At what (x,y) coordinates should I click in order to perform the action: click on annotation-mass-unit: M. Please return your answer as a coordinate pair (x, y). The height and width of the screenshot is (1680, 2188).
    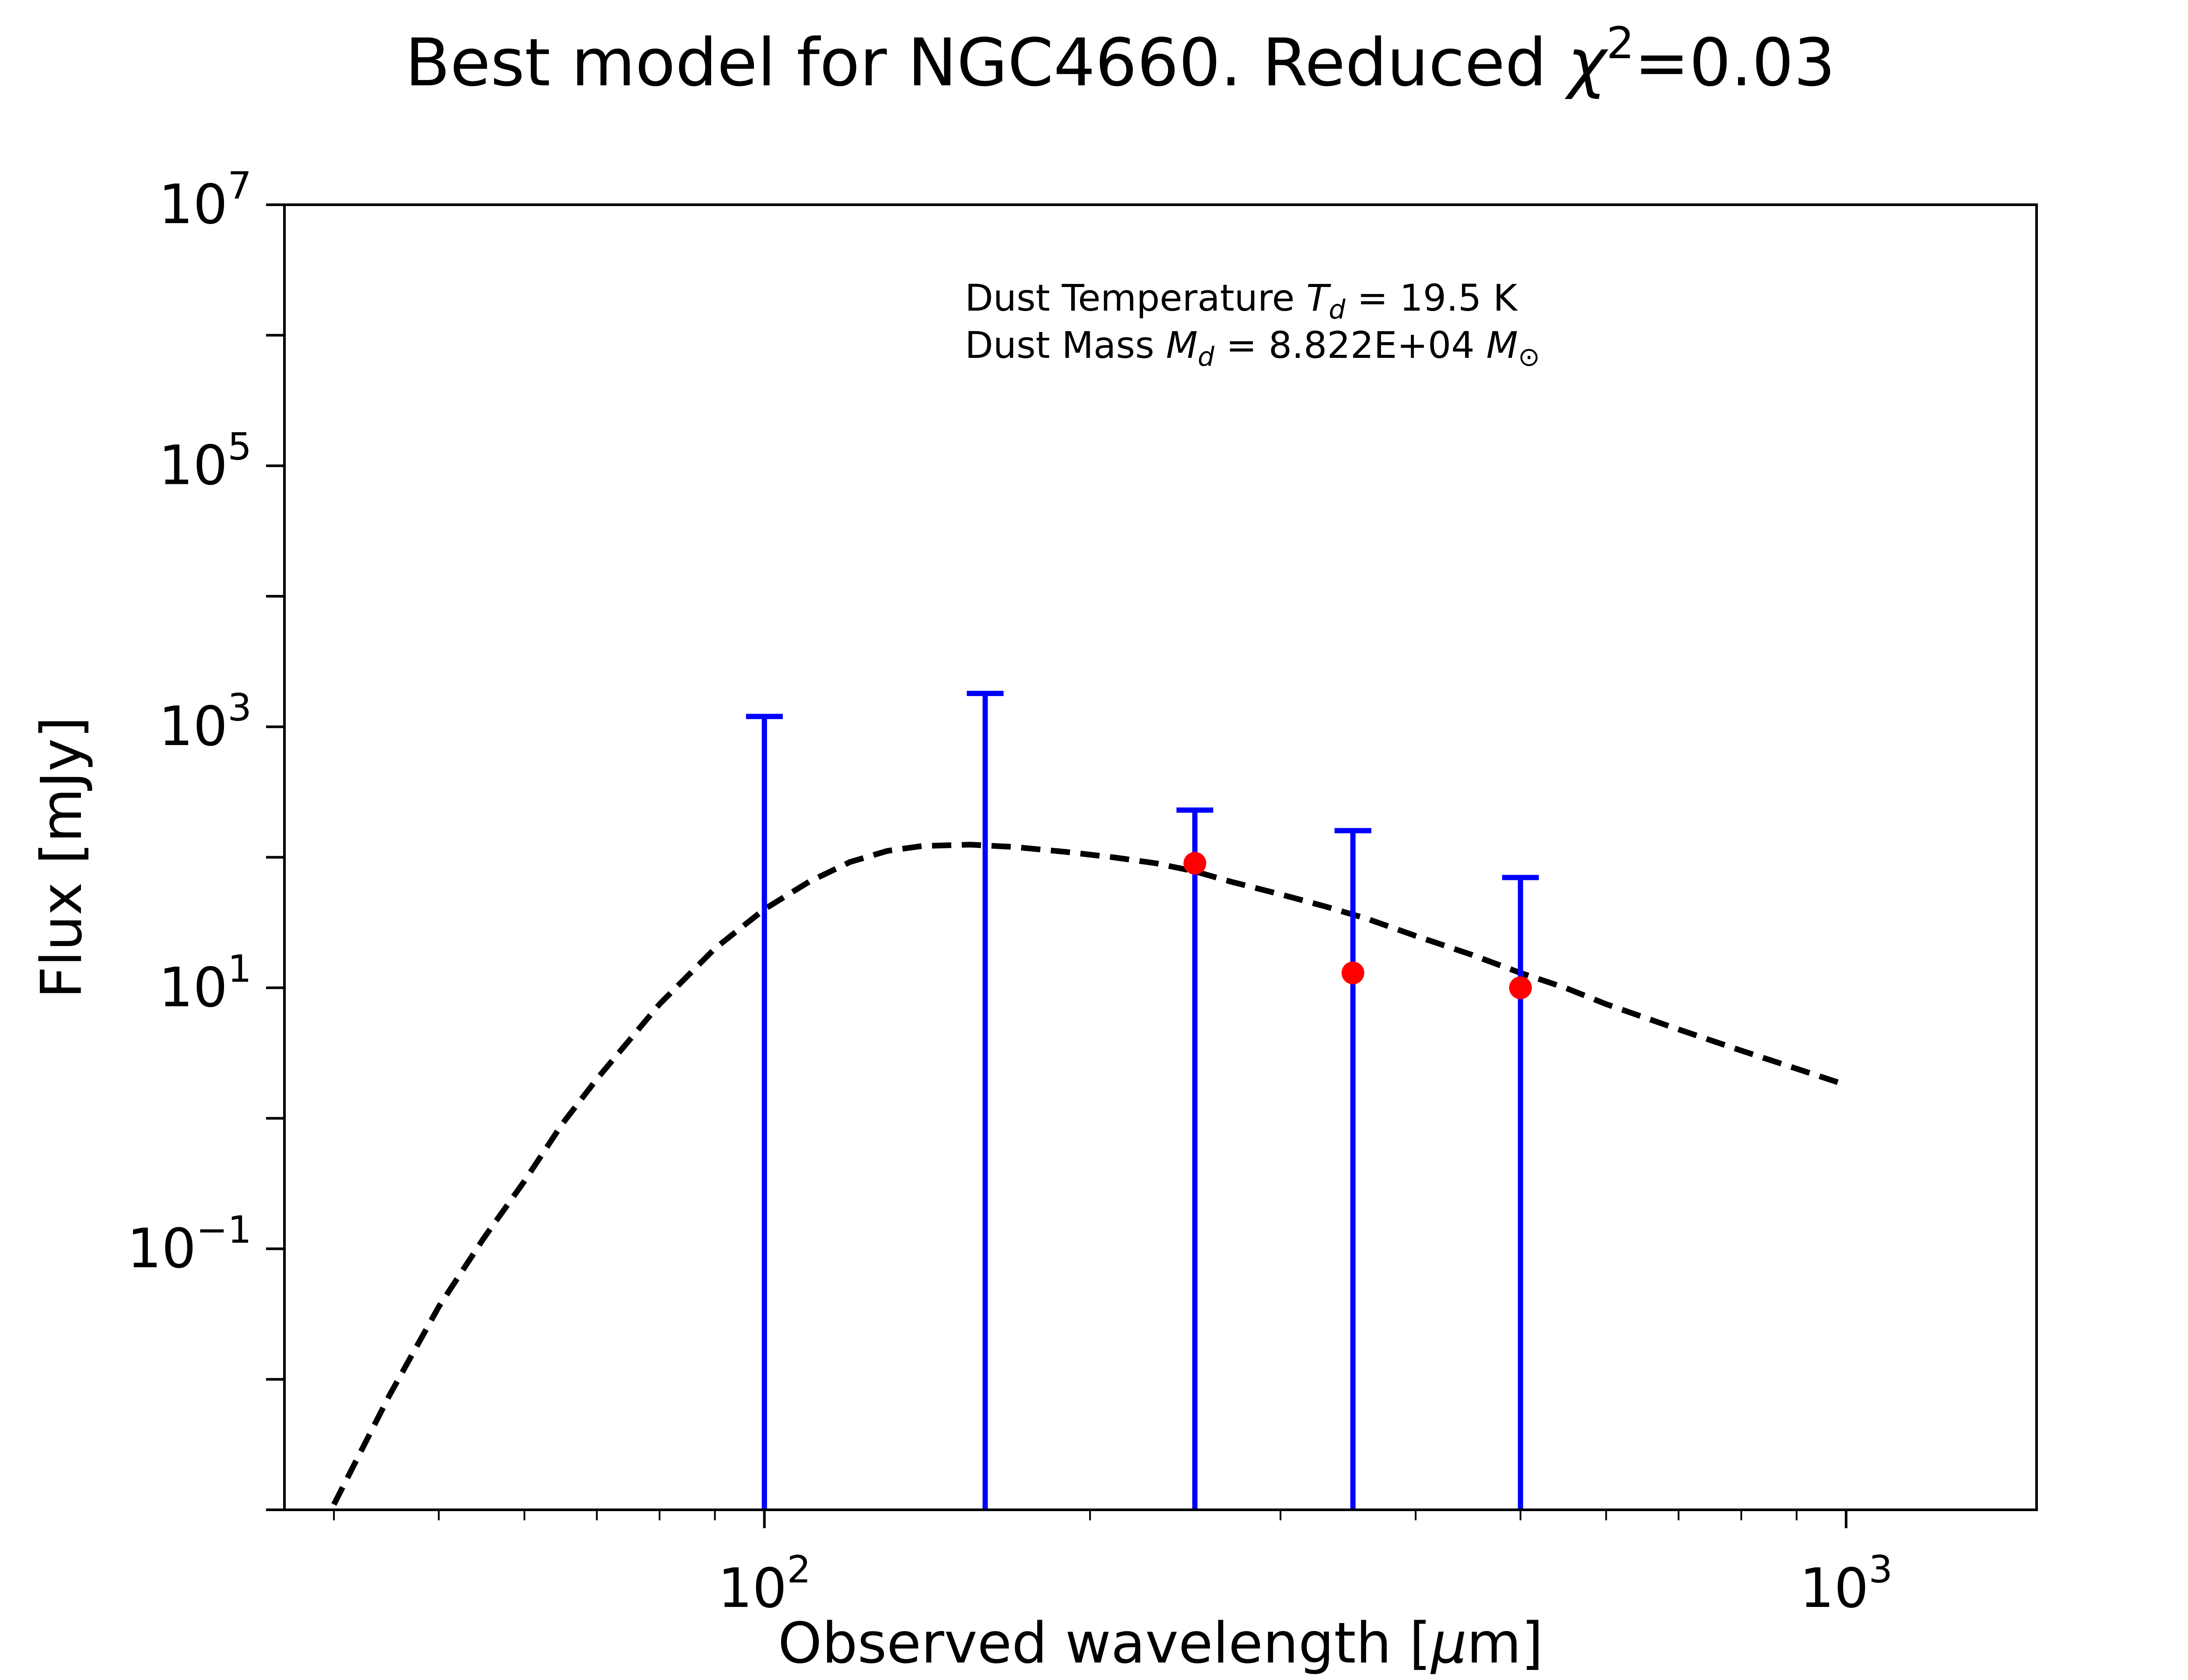
    Looking at the image, I should click on (1502, 345).